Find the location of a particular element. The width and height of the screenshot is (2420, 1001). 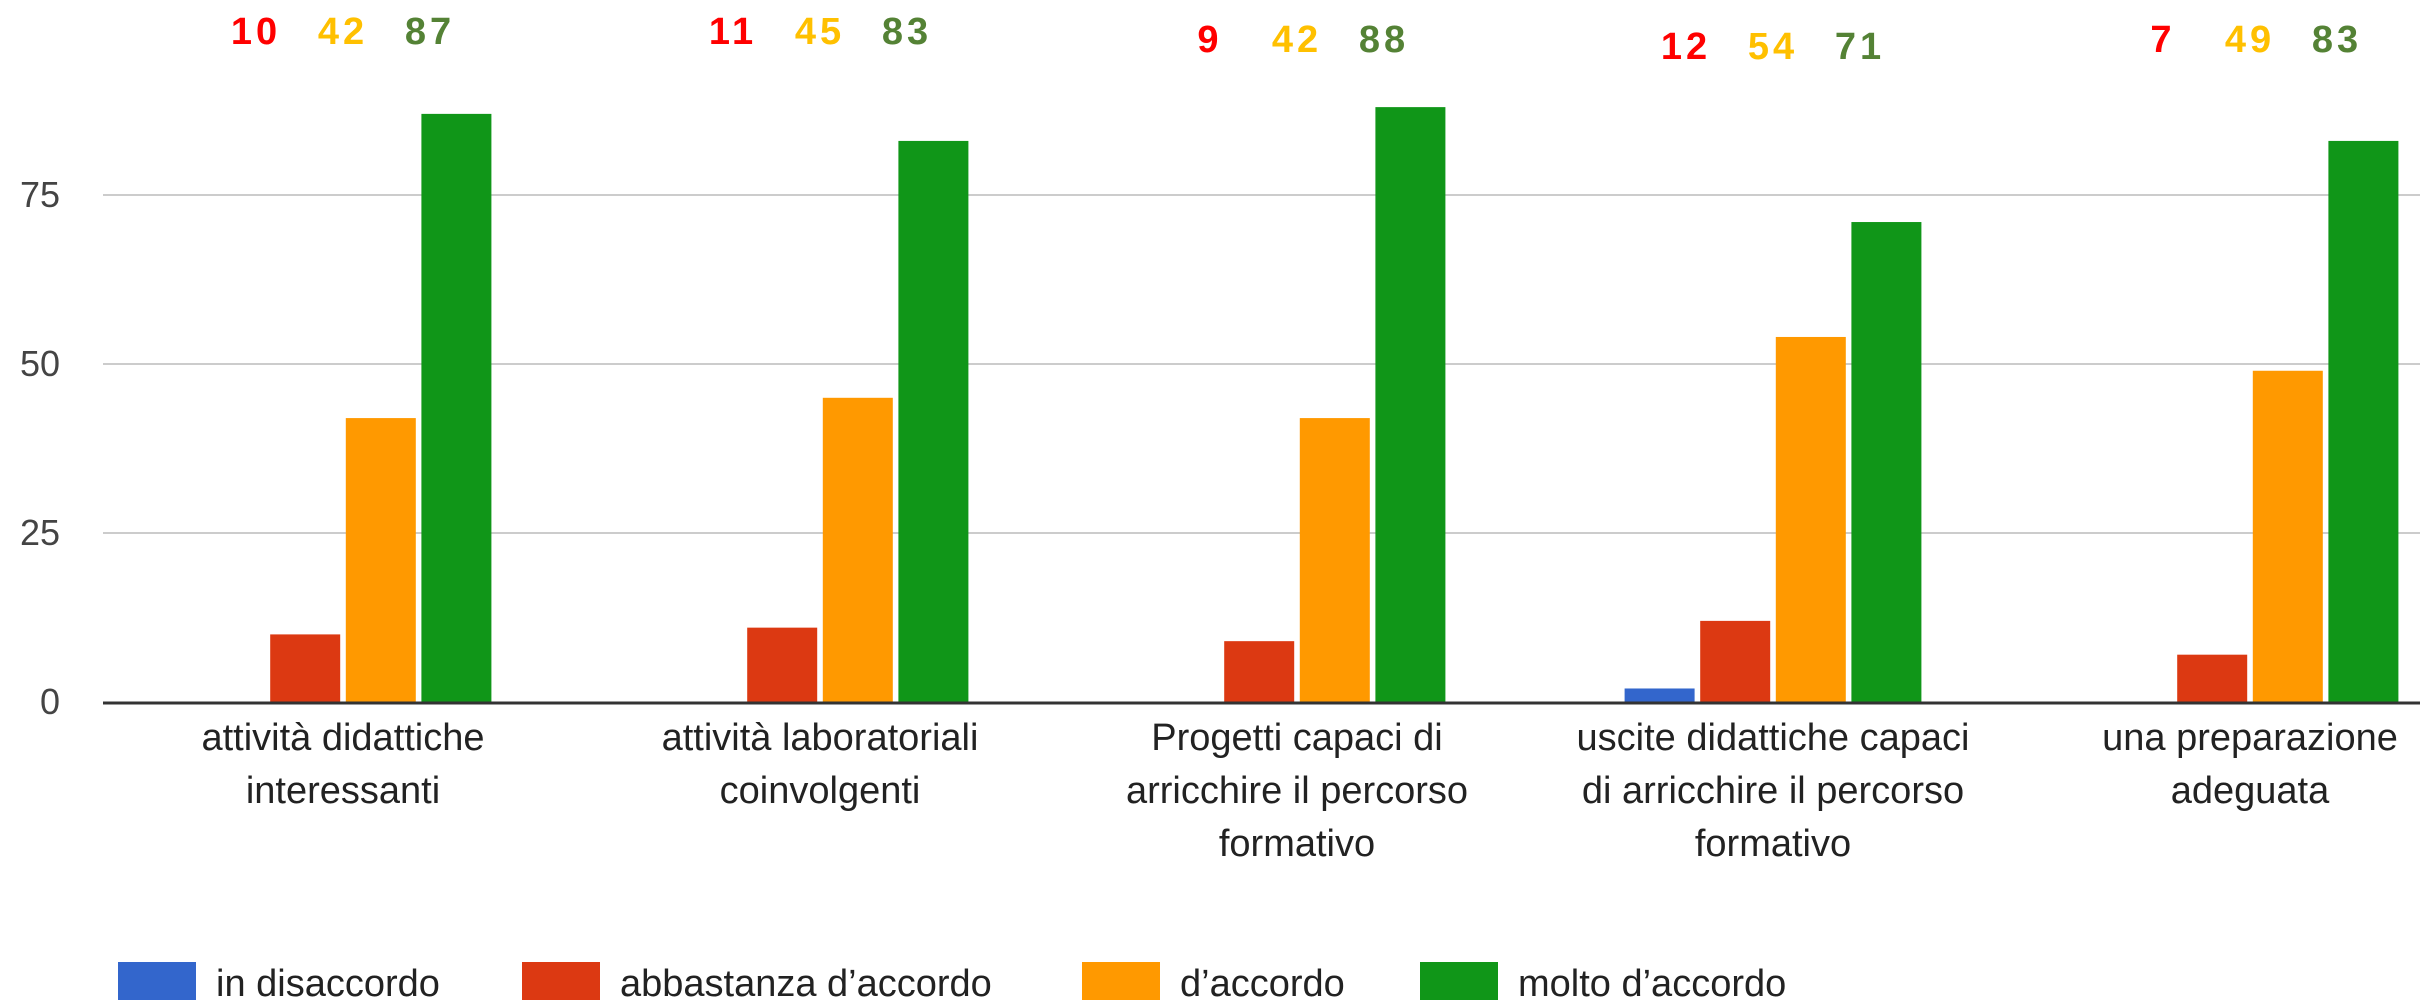

x-tick-label: interessanti is located at coordinates (343, 791).